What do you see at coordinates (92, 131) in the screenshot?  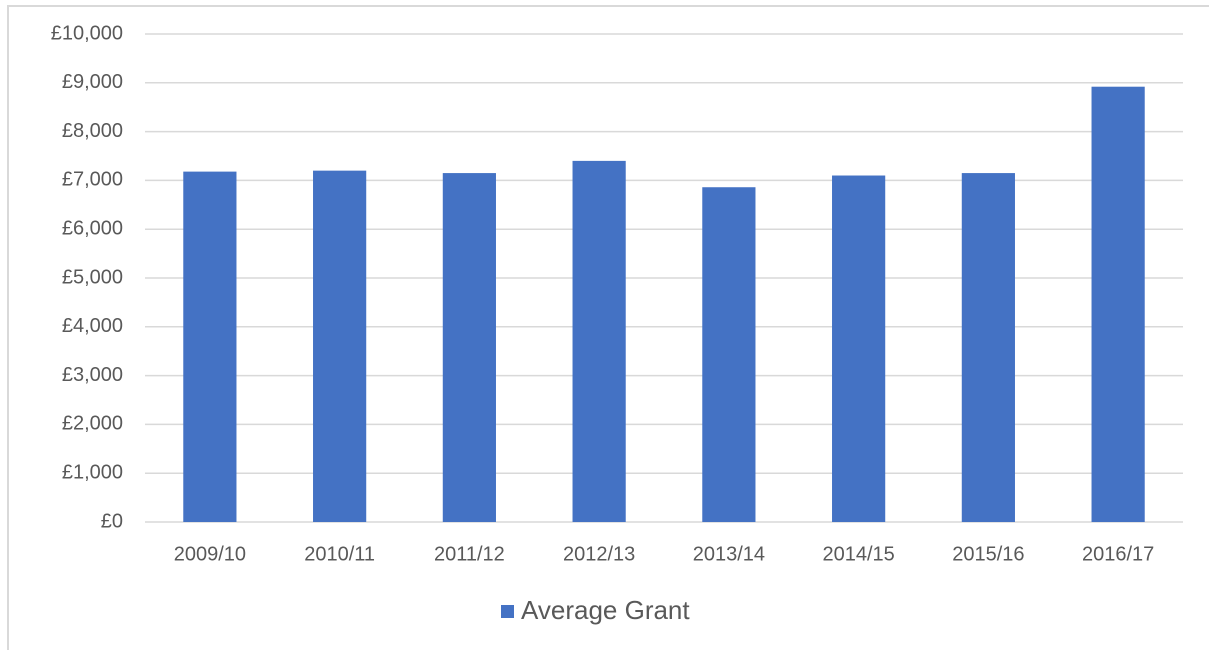 I see `y-tick-label: £8,000` at bounding box center [92, 131].